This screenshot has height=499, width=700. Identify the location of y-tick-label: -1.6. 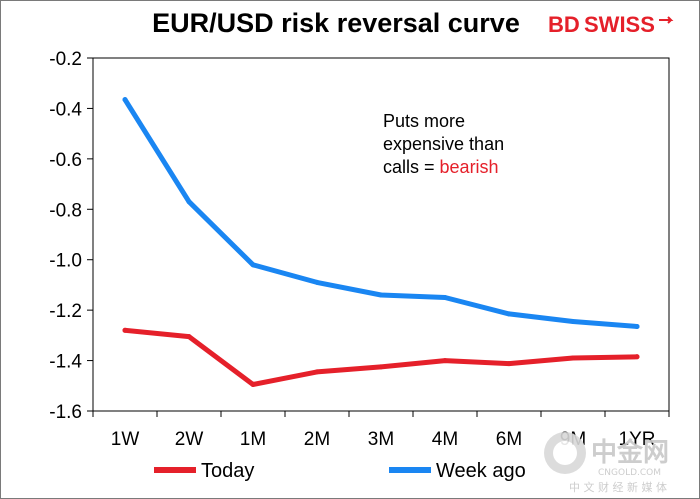
(65, 412).